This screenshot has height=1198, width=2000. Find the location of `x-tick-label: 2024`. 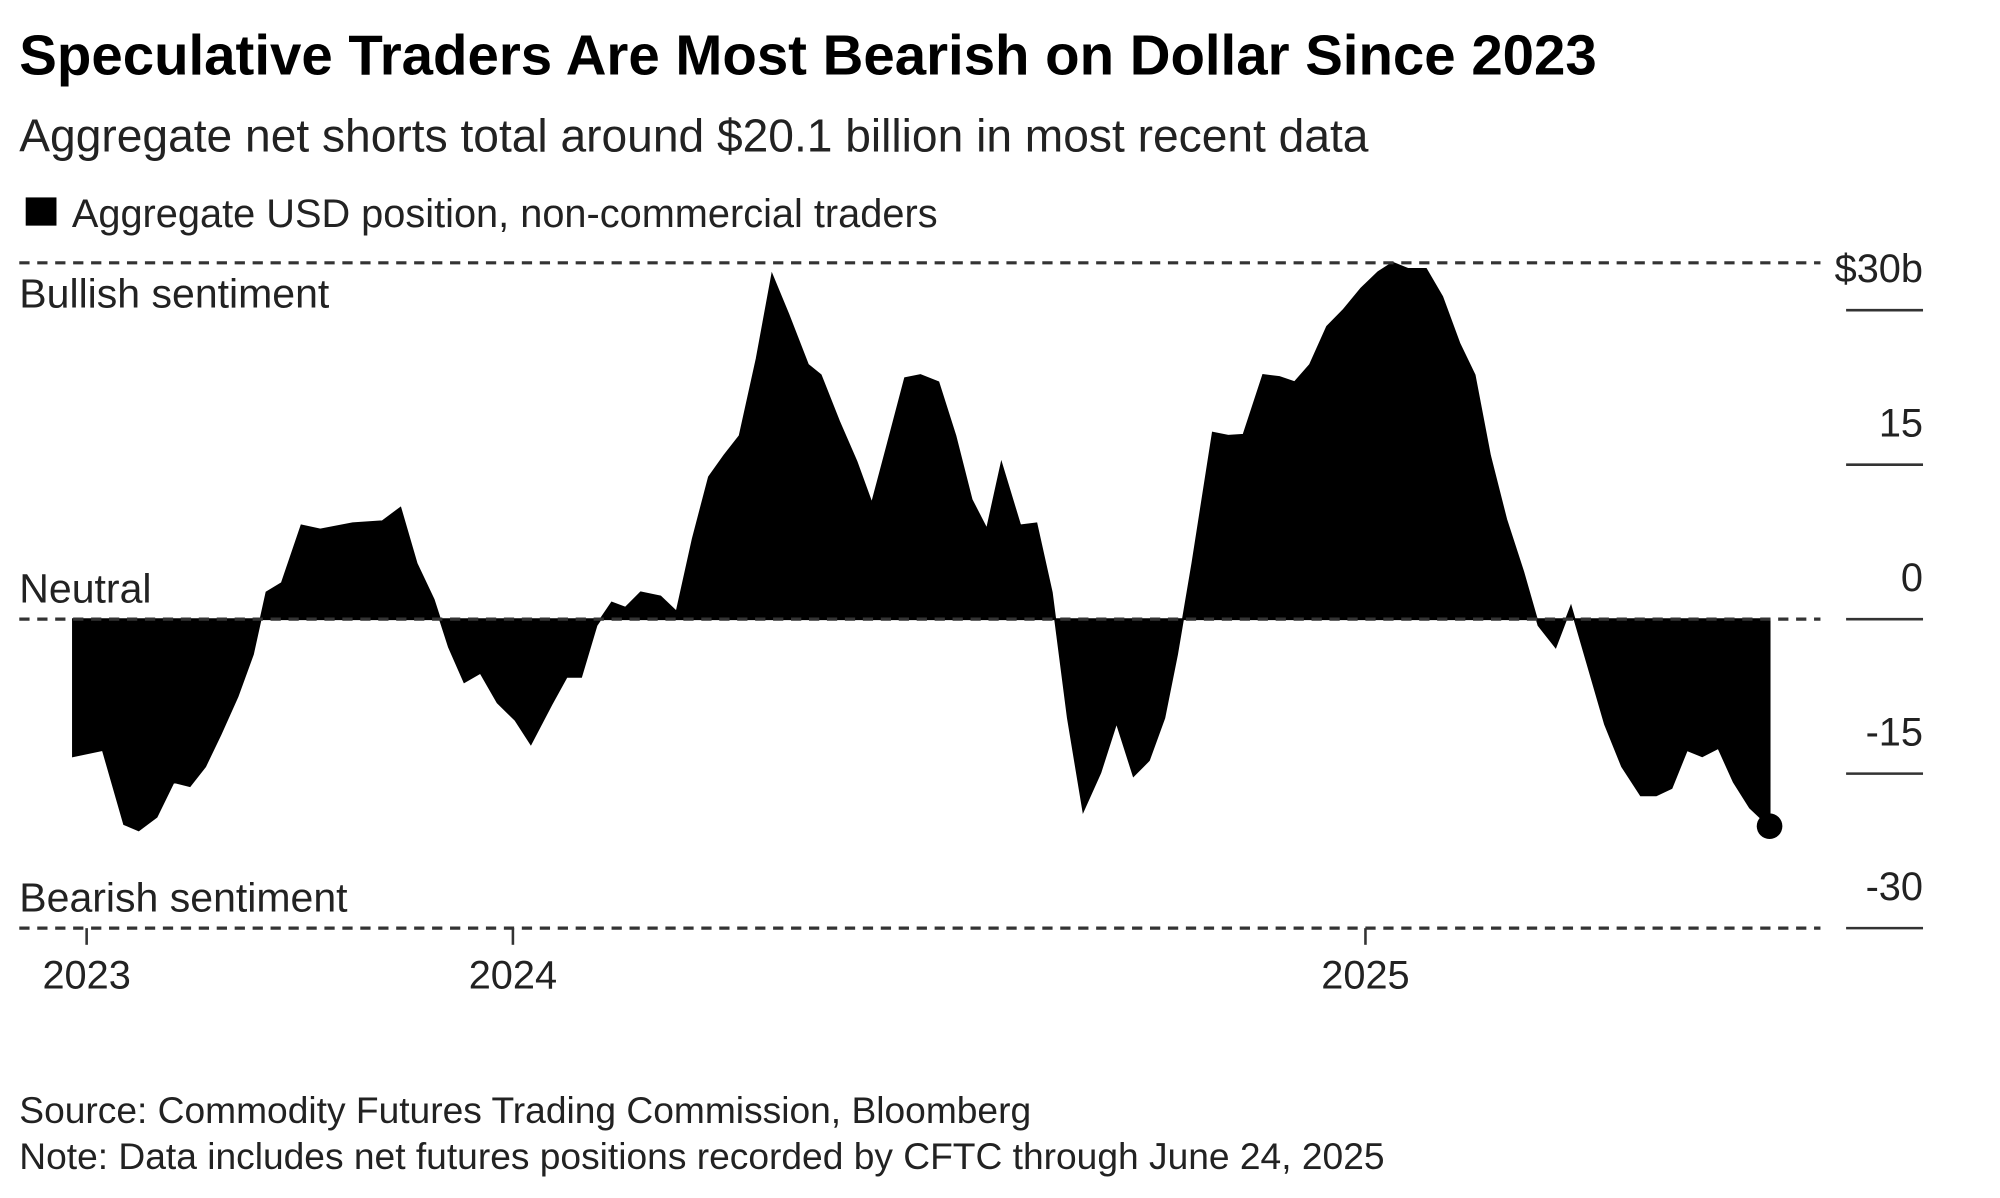

x-tick-label: 2024 is located at coordinates (513, 975).